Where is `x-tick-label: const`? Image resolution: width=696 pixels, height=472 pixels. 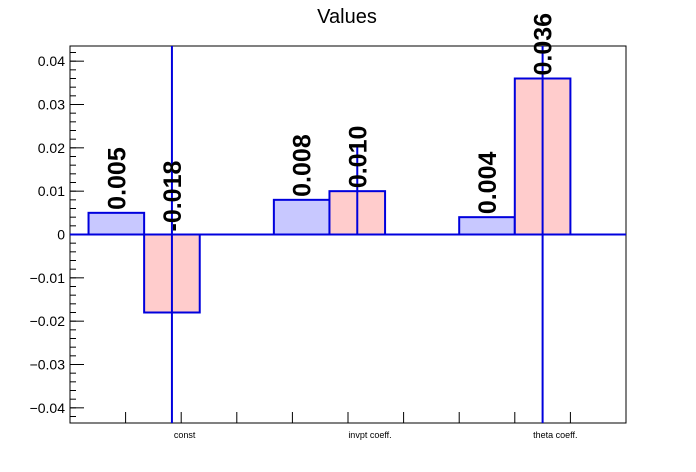
x-tick-label: const is located at coordinates (185, 435).